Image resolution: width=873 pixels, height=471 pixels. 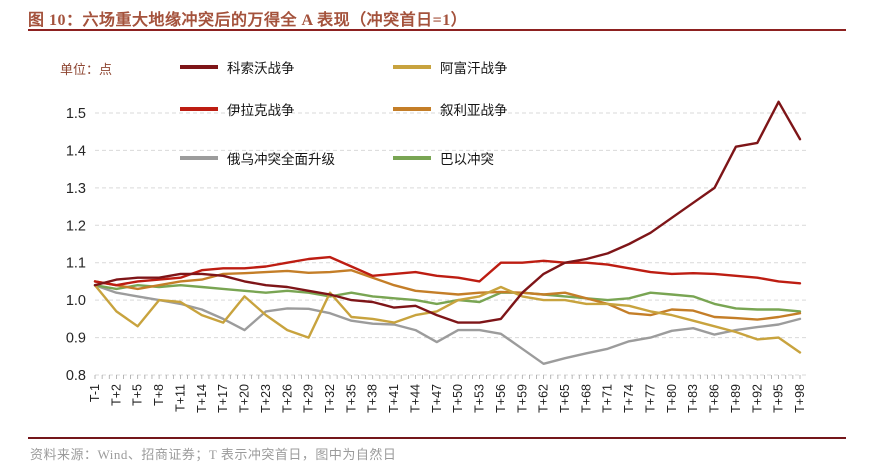 I want to click on series-line-syria-war, so click(x=447, y=295).